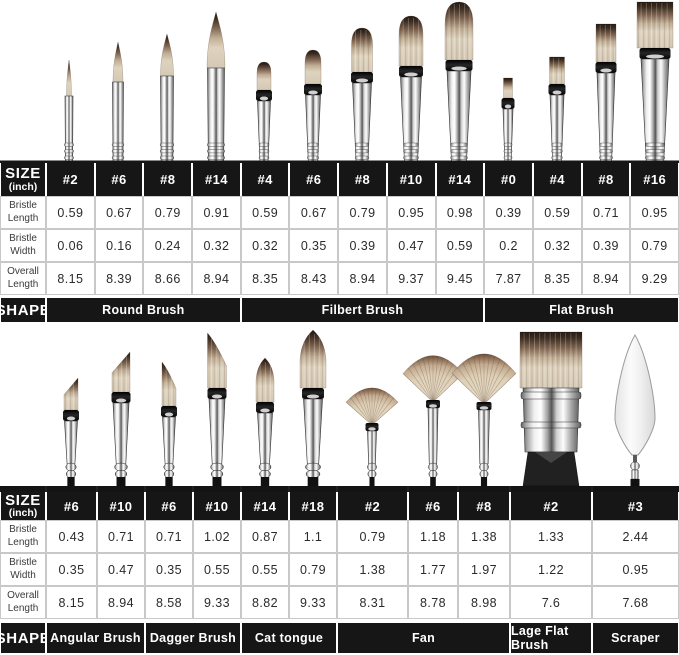 This screenshot has height=655, width=679. What do you see at coordinates (551, 536) in the screenshot?
I see `spec-value-cell: 1.33` at bounding box center [551, 536].